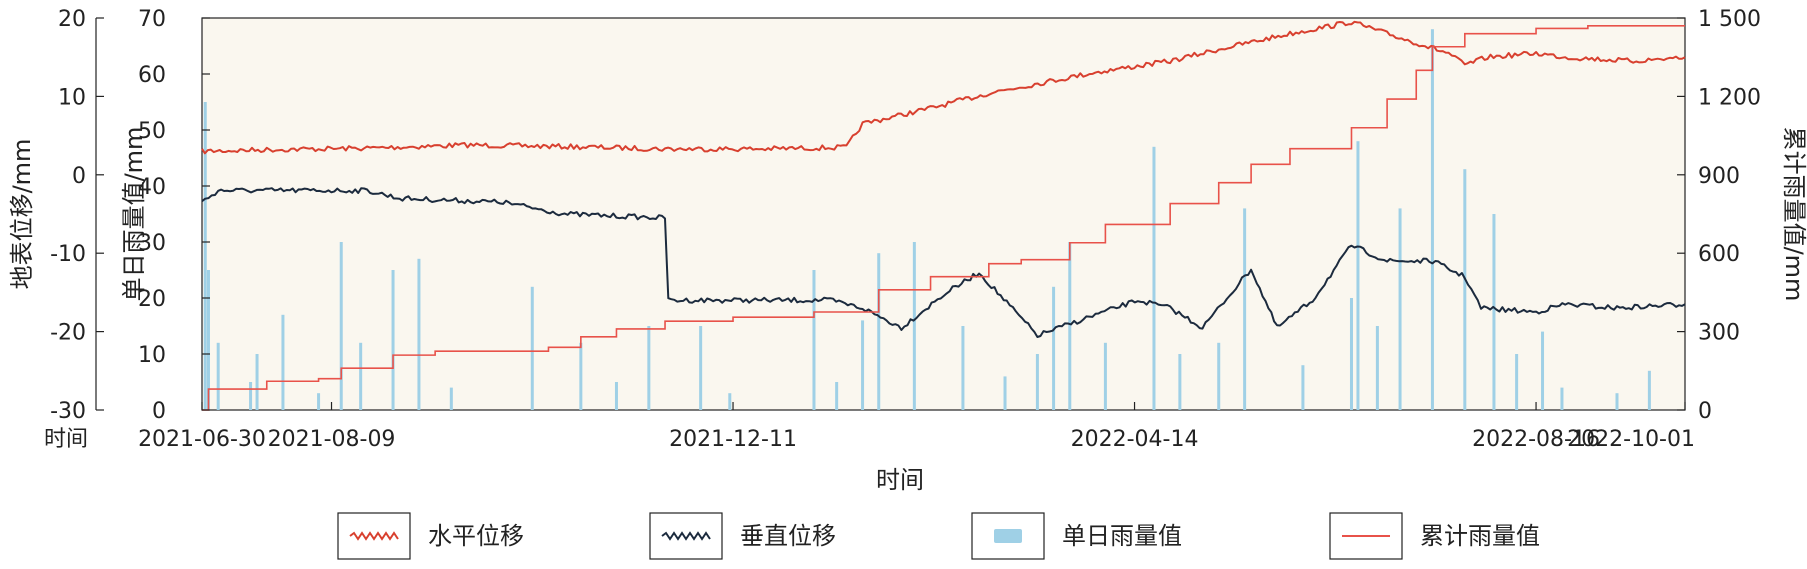 This screenshot has height=569, width=1807. Describe the element at coordinates (476, 536) in the screenshot. I see `legend-label-0: 水平位移` at that location.